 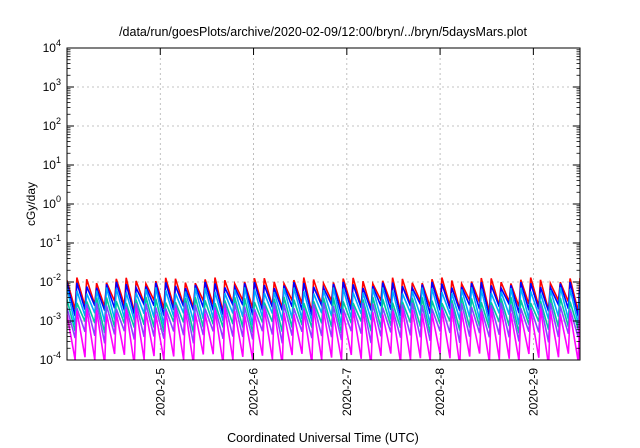 I want to click on y-tick-label: 10⁴, so click(x=52, y=46).